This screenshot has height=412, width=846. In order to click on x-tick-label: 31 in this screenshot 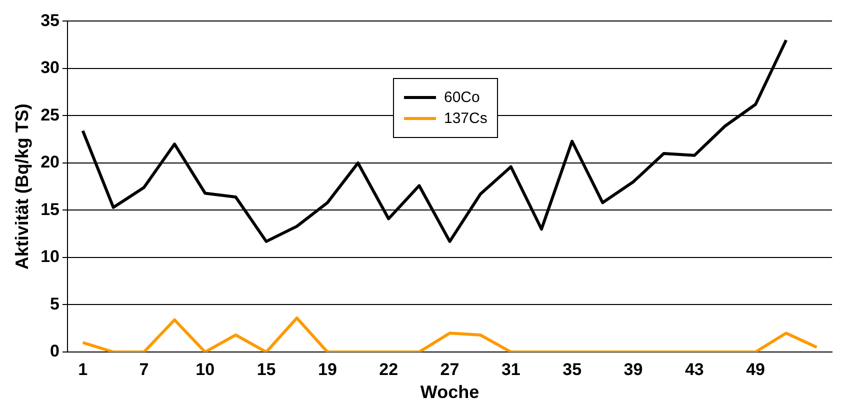, I will do `click(510, 369)`.